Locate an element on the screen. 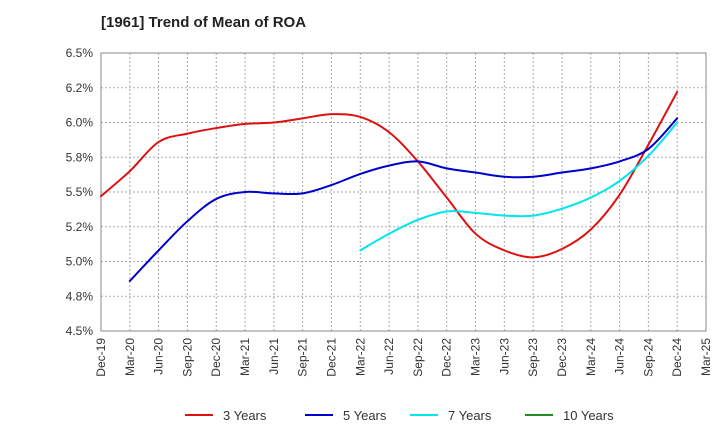  y-tick-label: 4.8% is located at coordinates (80, 296).